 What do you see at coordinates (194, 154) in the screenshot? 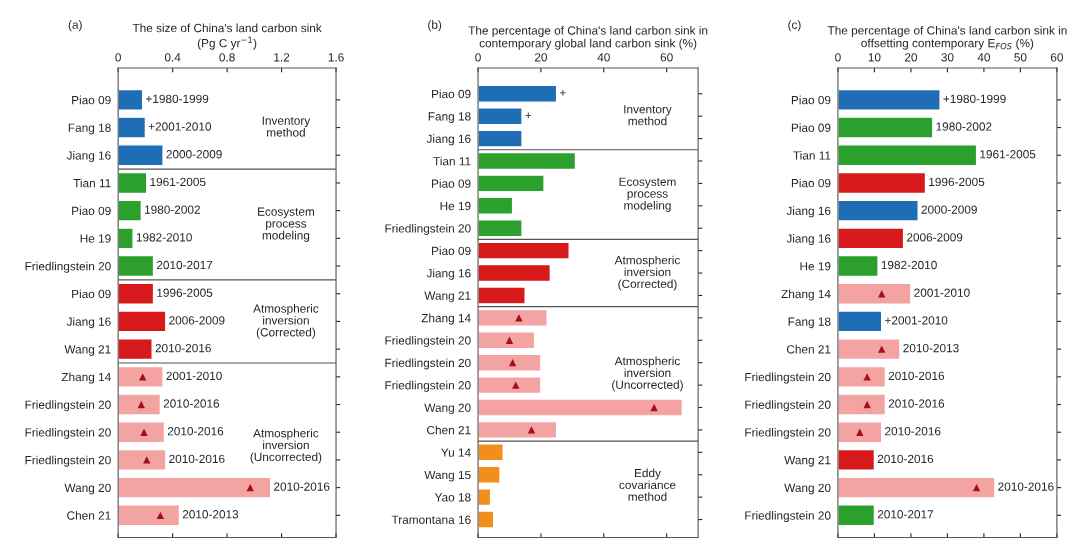
I see `data-label: 2000-2009` at bounding box center [194, 154].